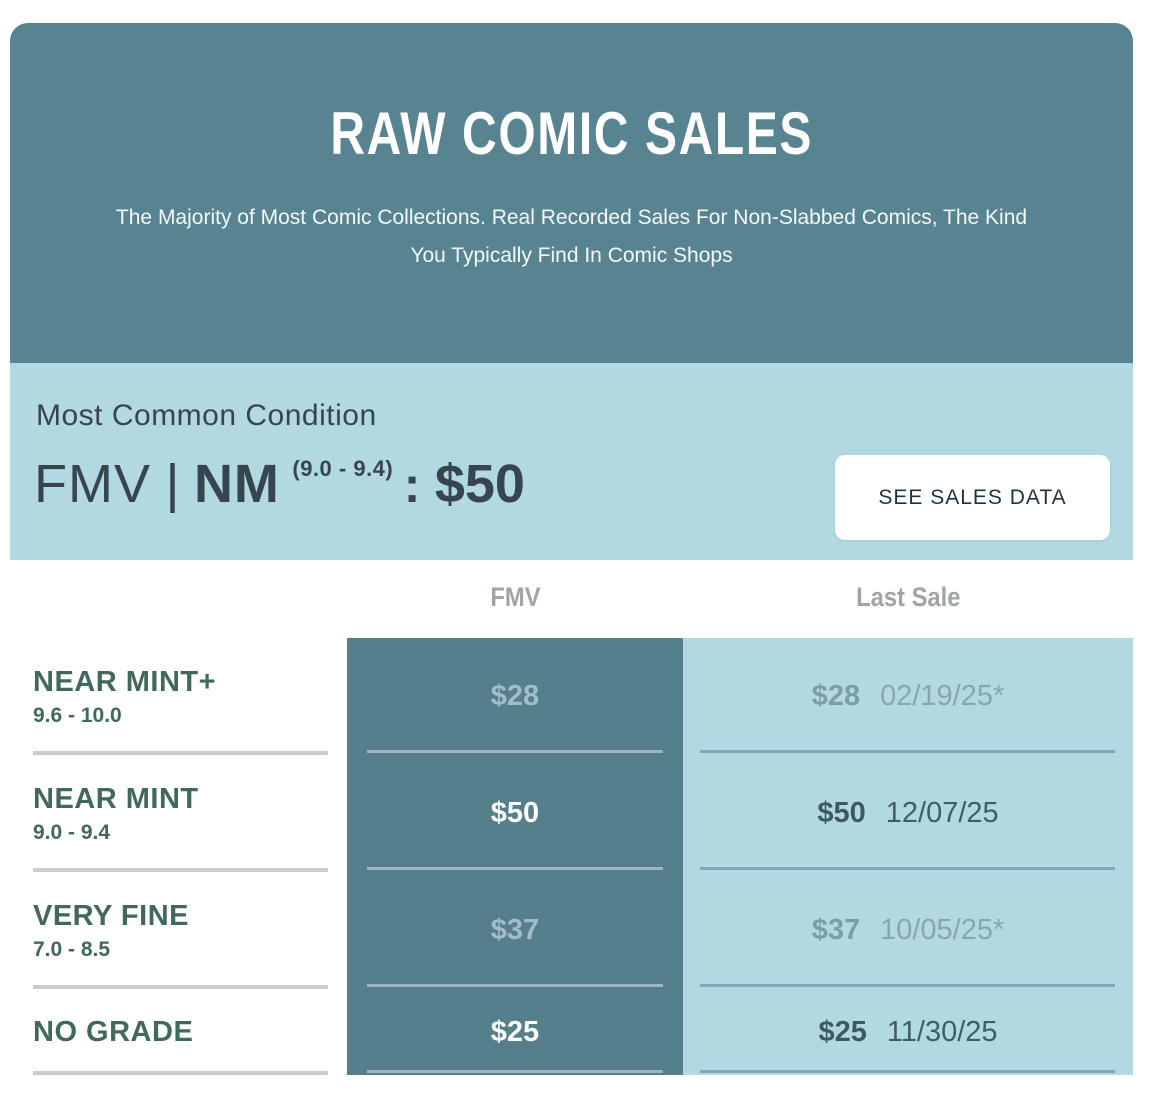 The image size is (1154, 1100). I want to click on section-label: Most Common Condition, so click(206, 415).